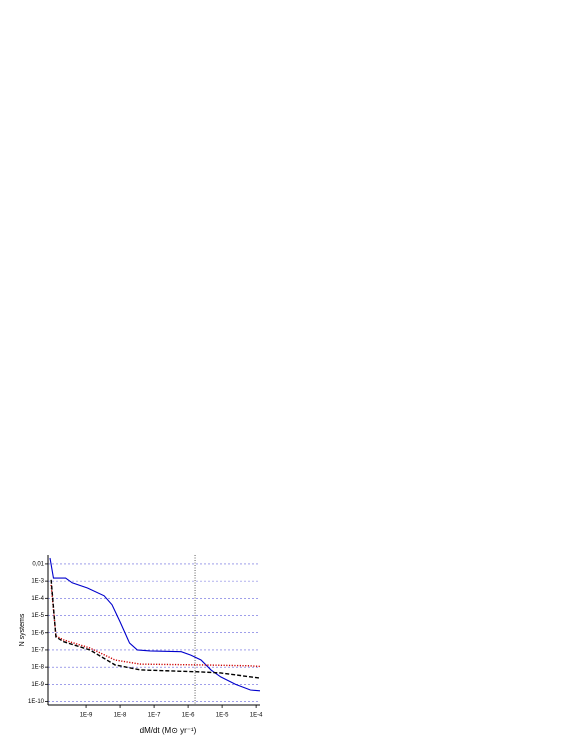 The height and width of the screenshot is (752, 581). Describe the element at coordinates (120, 716) in the screenshot. I see `x-tick-label: 1E-8` at that location.